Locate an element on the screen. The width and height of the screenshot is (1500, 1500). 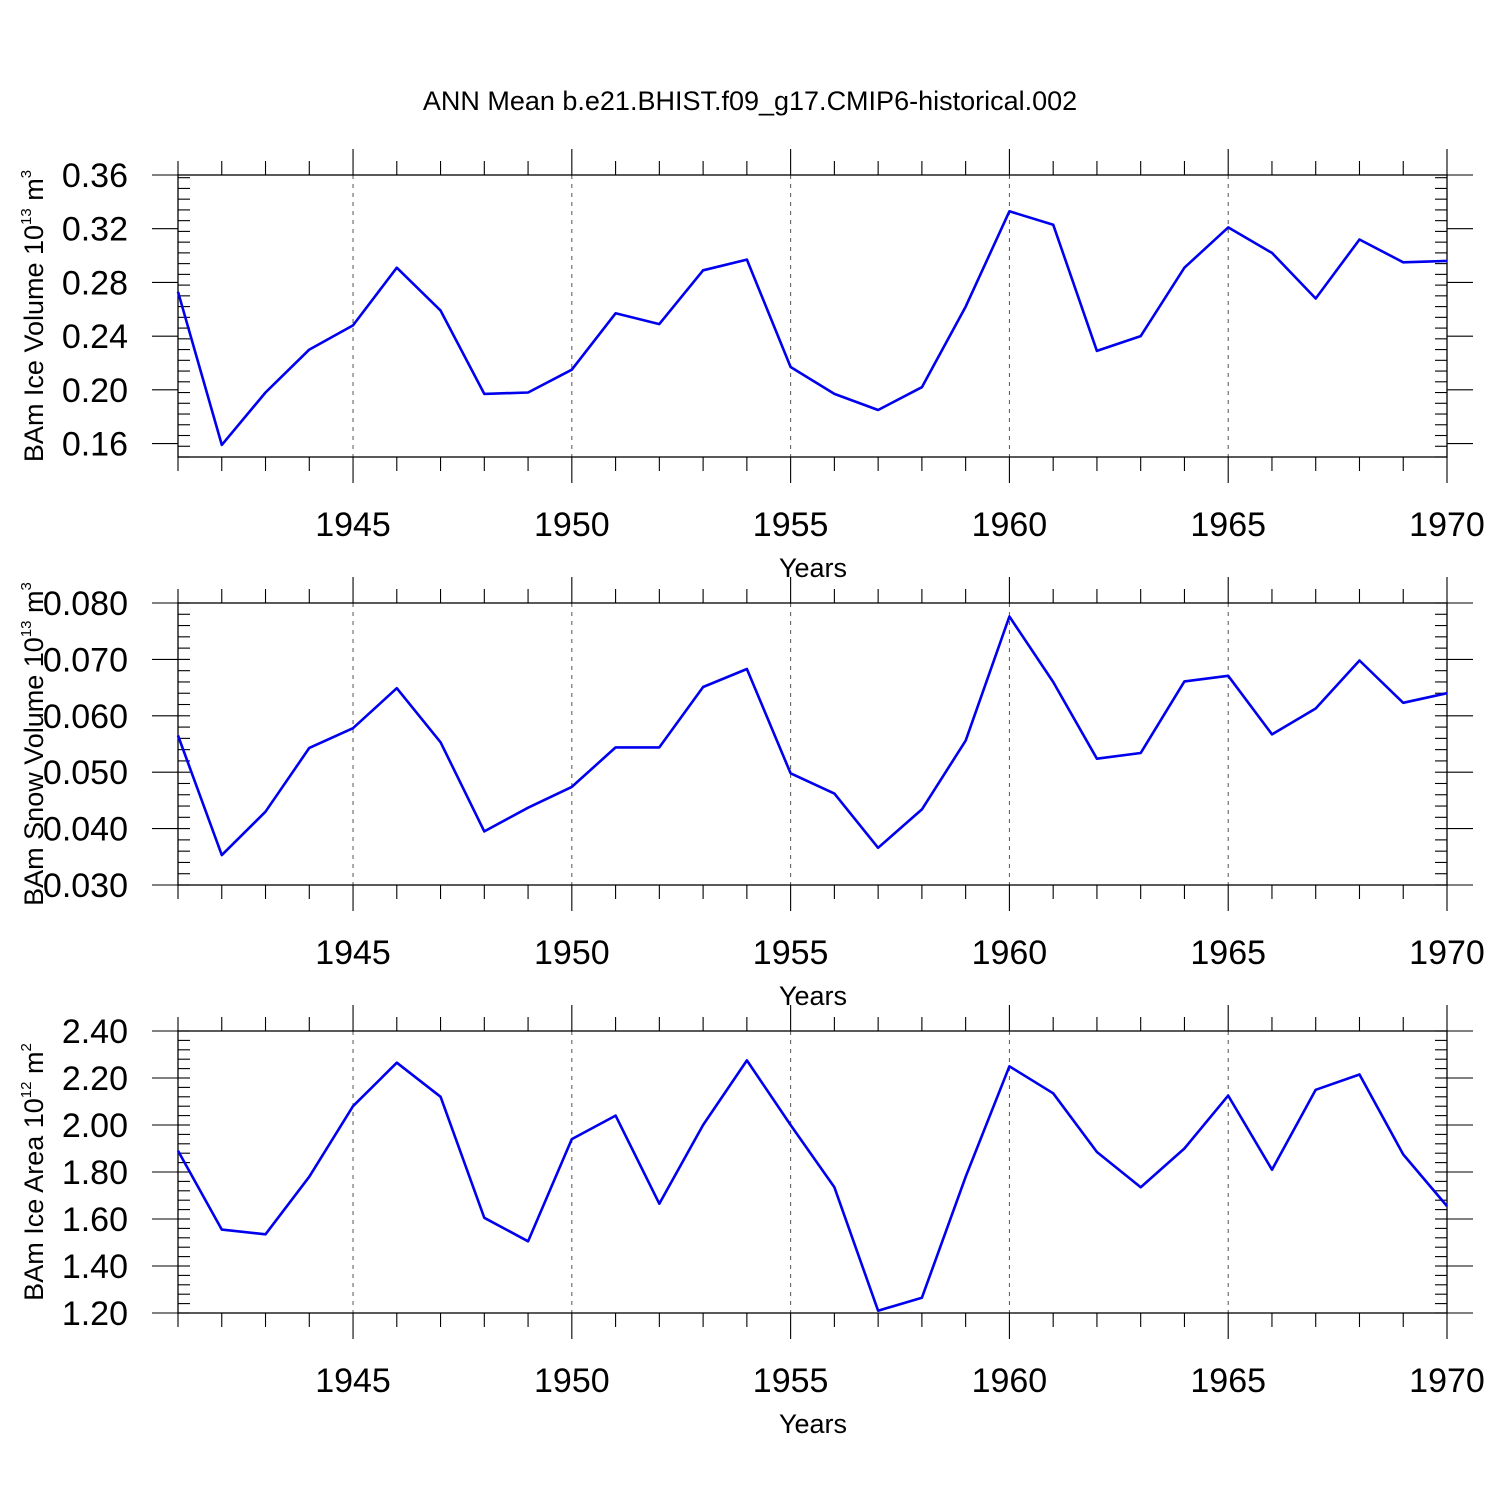
y-tick-label: 0.080 is located at coordinates (85, 604).